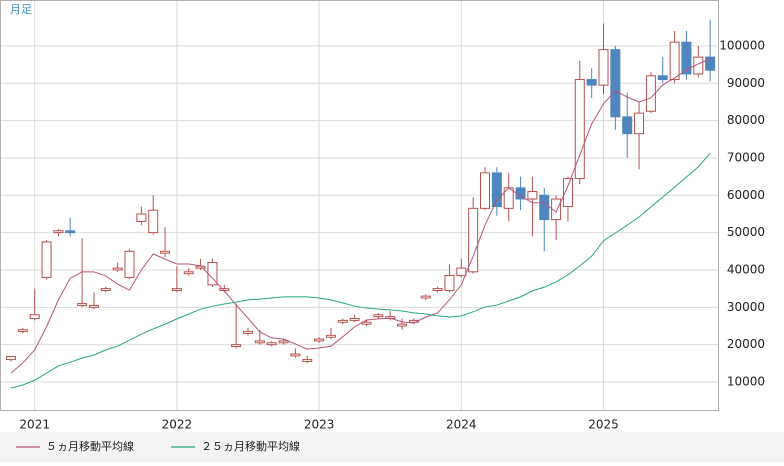 The width and height of the screenshot is (784, 466). Describe the element at coordinates (177, 425) in the screenshot. I see `x-tick-label: 2022` at that location.